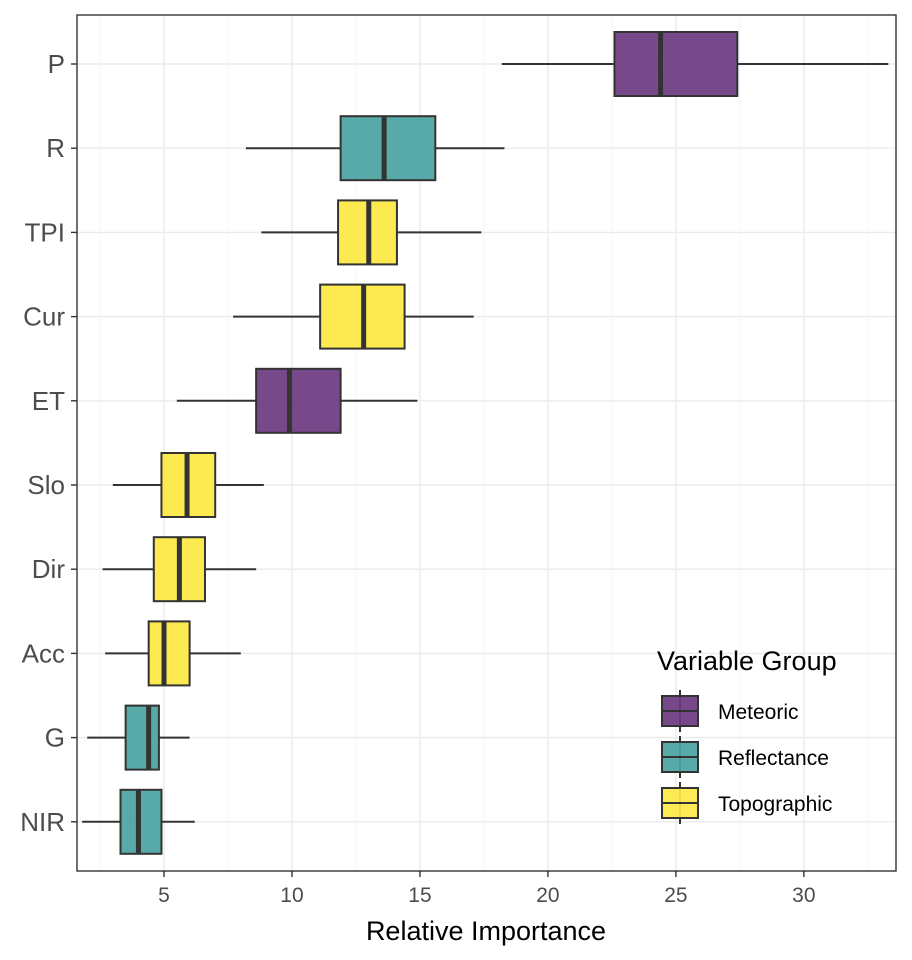 This screenshot has height=960, width=912. I want to click on box-cur, so click(353, 316).